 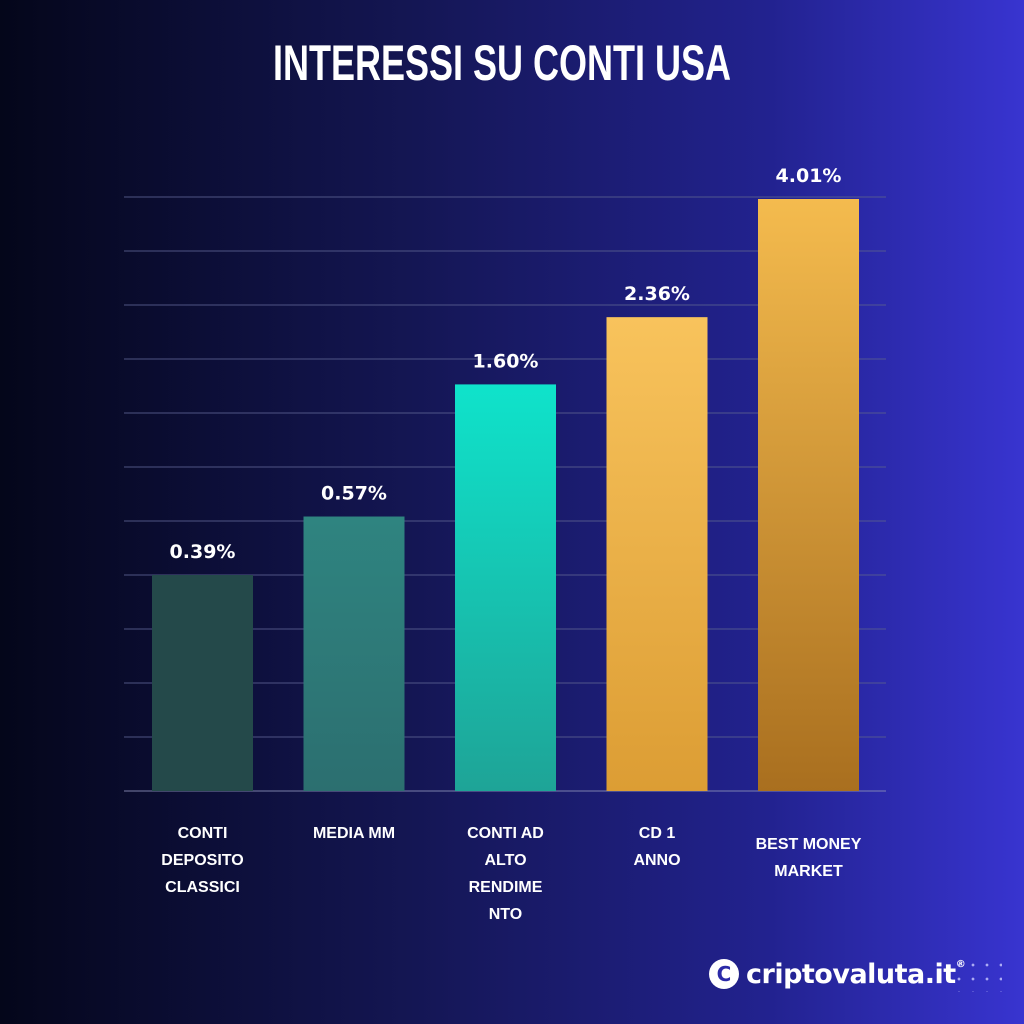 I want to click on data-label: 0.57%, so click(x=354, y=494).